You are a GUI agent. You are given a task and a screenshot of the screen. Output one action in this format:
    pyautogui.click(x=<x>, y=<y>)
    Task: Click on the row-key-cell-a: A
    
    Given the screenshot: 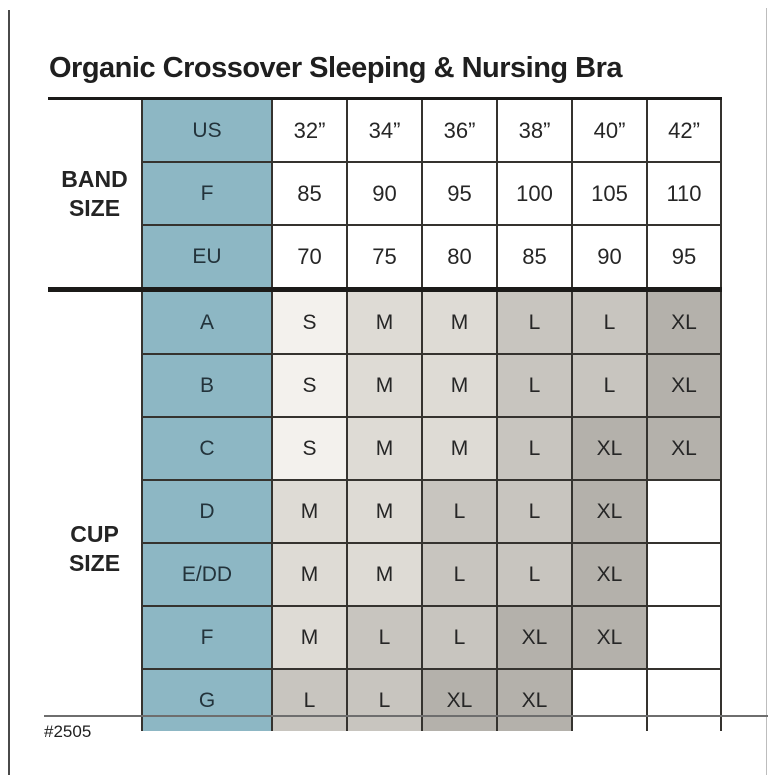 What is the action you would take?
    pyautogui.click(x=207, y=321)
    